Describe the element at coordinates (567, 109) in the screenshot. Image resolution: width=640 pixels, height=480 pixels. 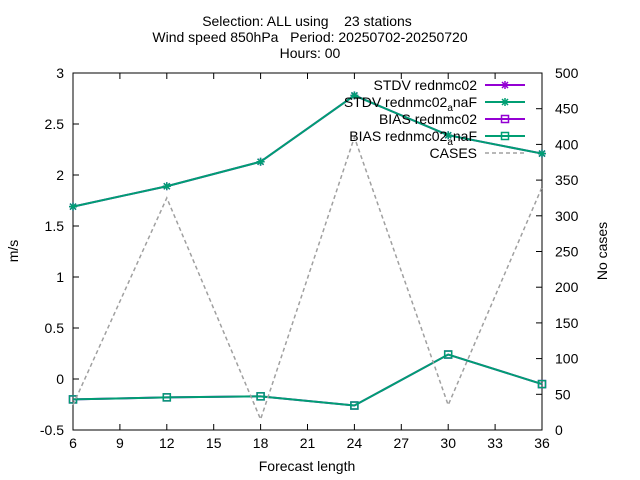
I see `y2-tick-label: 450` at that location.